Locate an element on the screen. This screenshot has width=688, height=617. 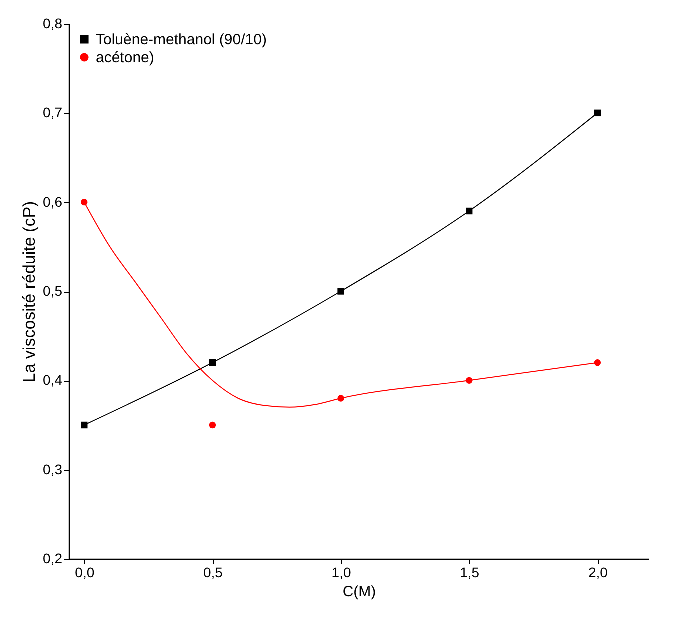
y-axis-title: La viscosité réduite (cP) is located at coordinates (30, 292).